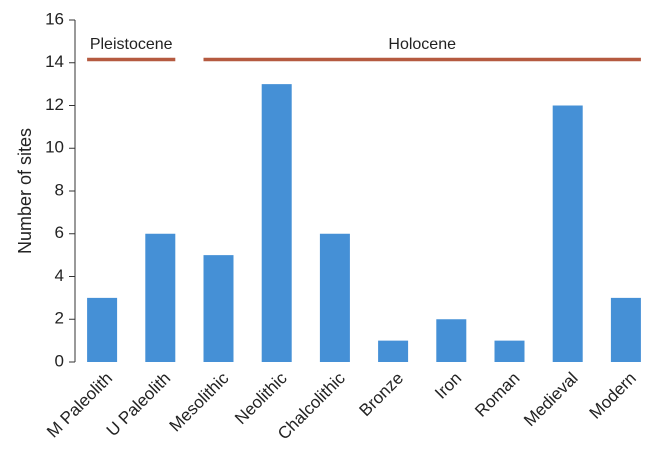 The height and width of the screenshot is (449, 661). I want to click on period-label: Holocene, so click(422, 44).